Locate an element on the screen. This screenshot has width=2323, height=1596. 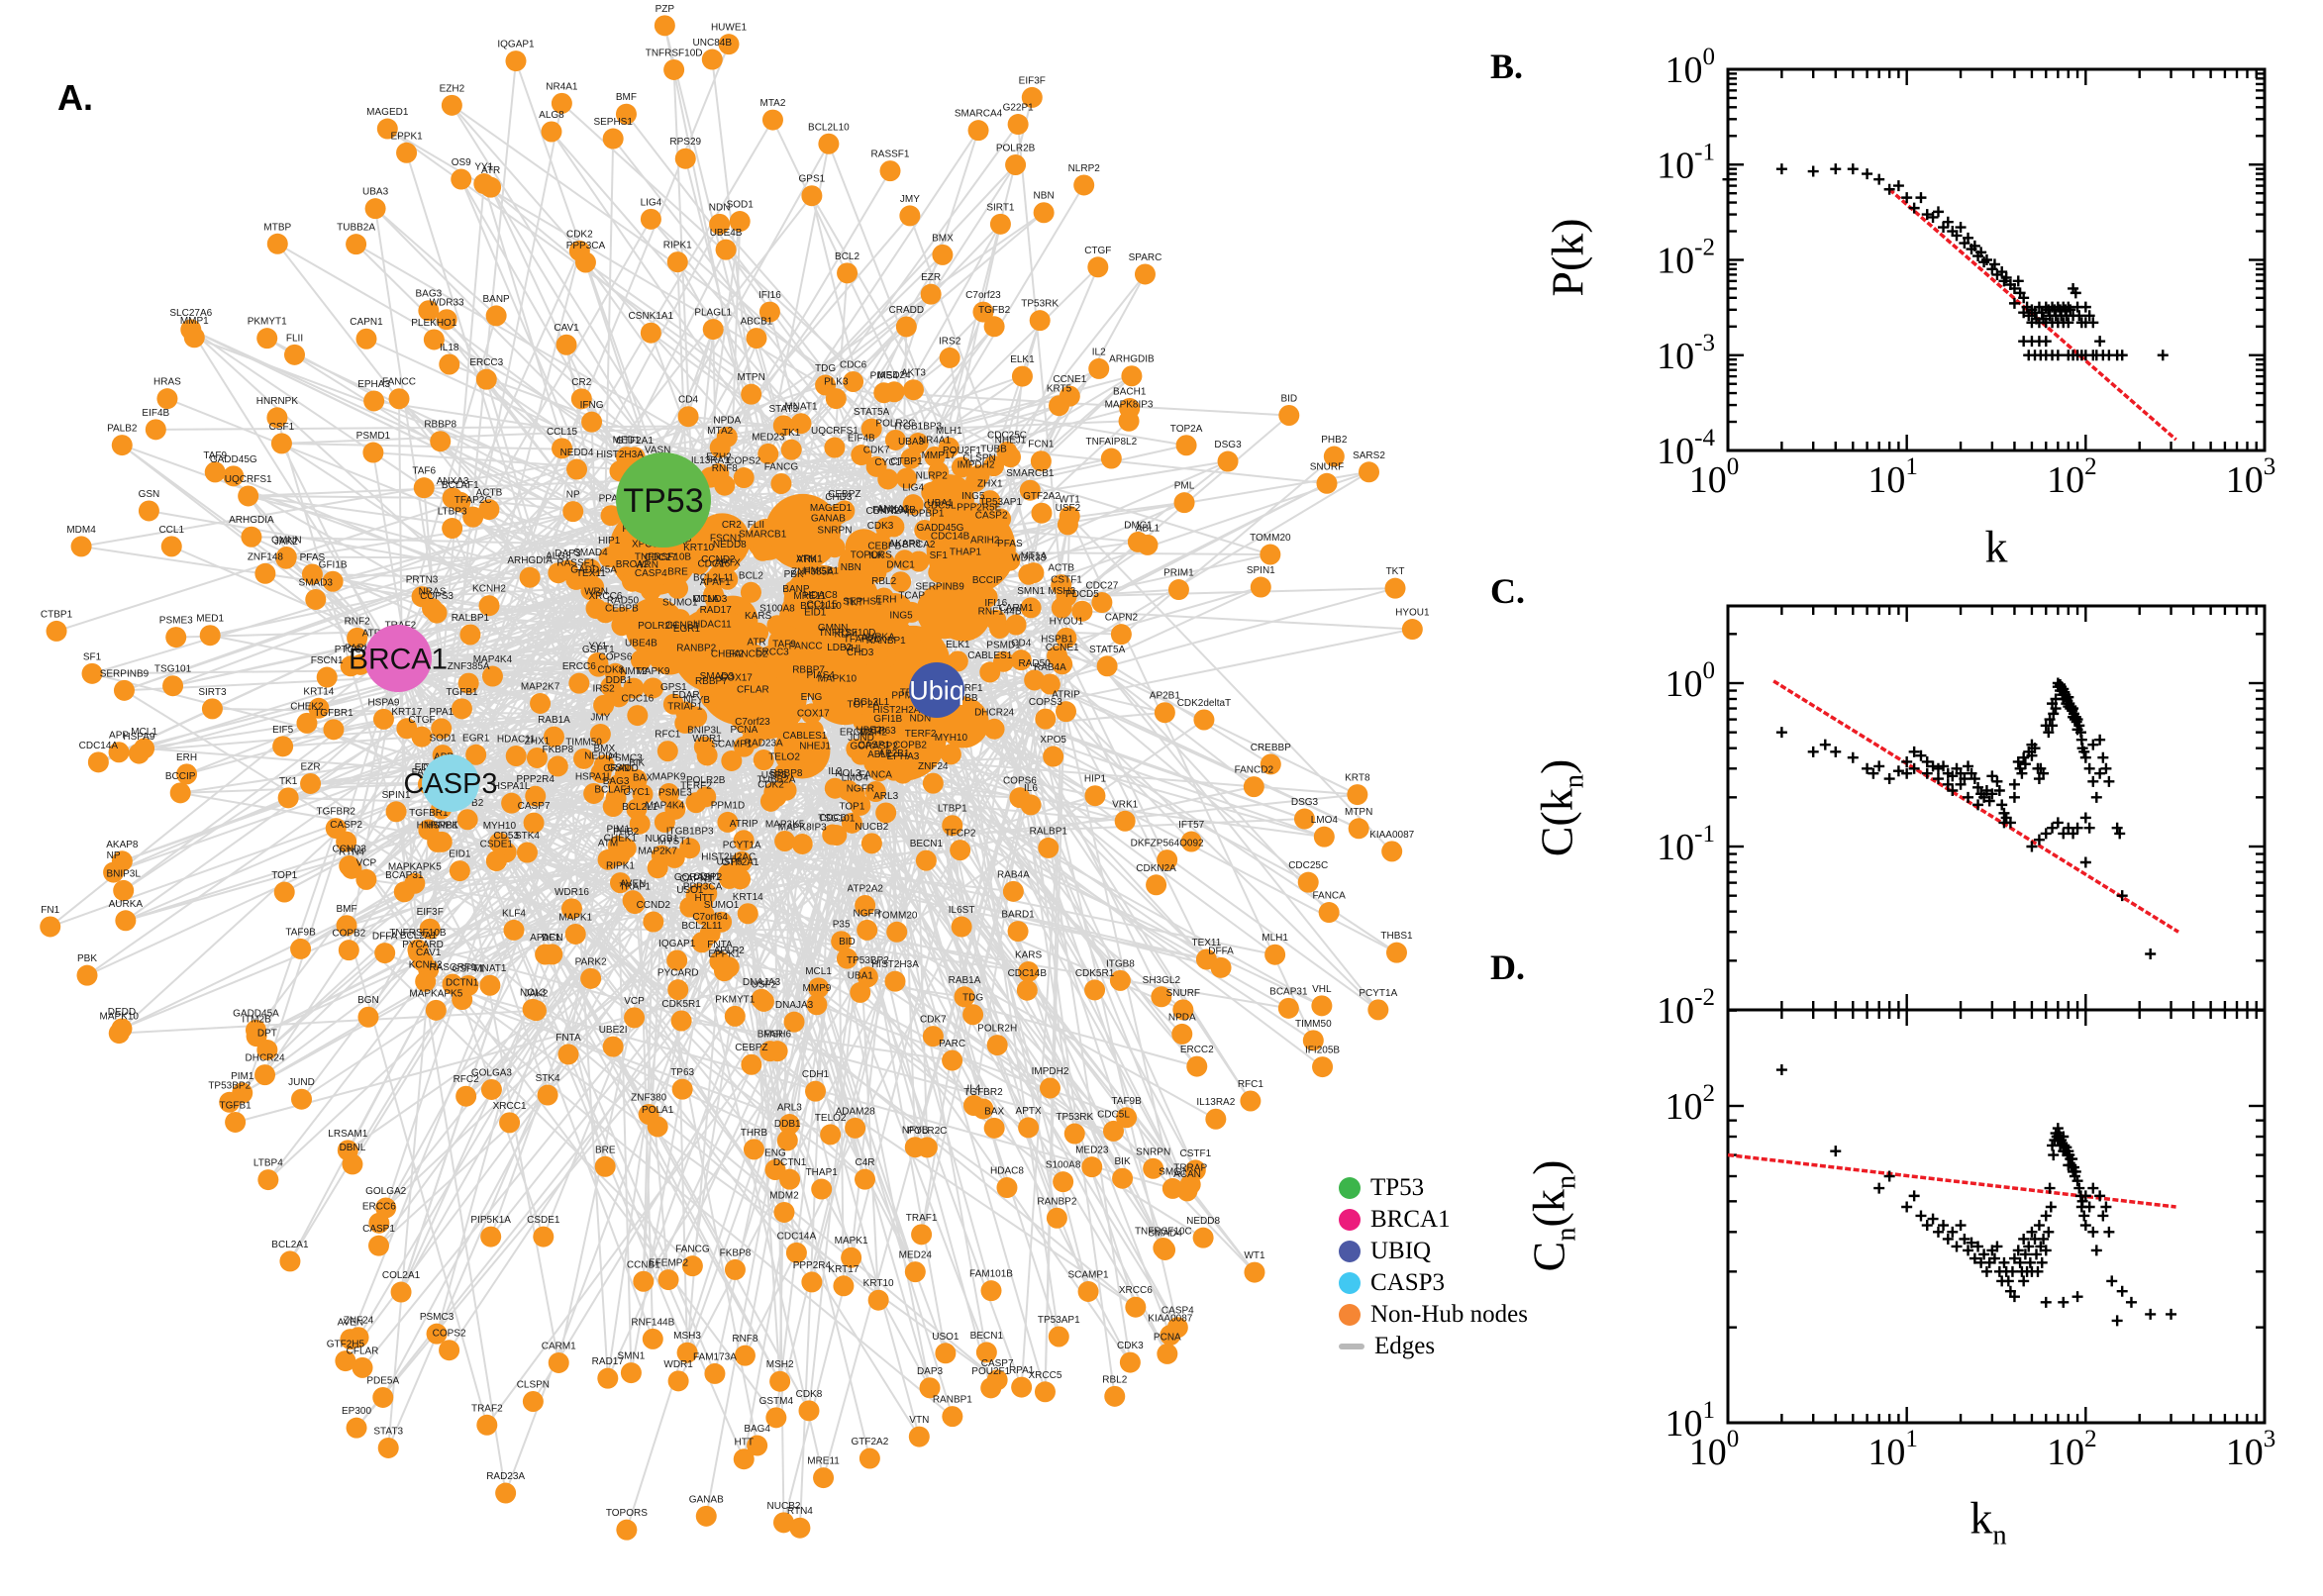
network-node-label: AKAP8 is located at coordinates (123, 845).